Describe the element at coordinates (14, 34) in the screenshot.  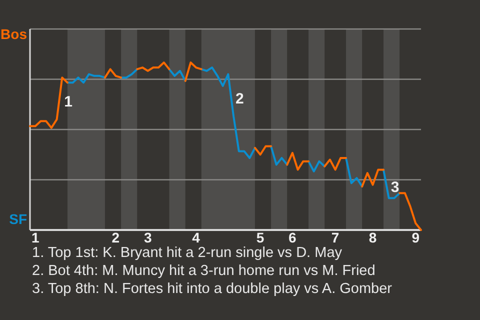
I see `text: Bos` at that location.